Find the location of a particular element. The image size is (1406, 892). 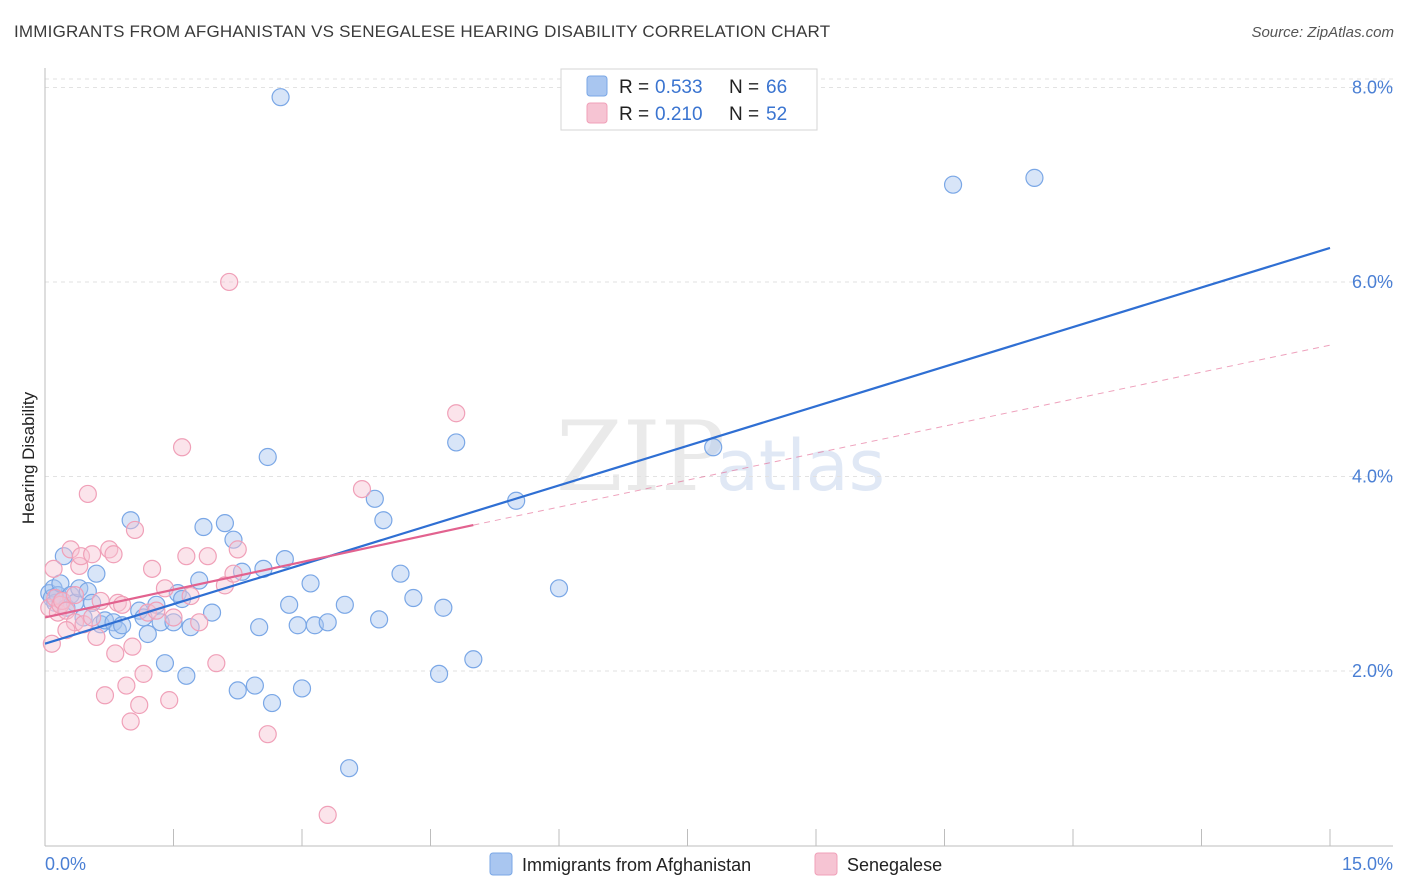

legend-n-label-1: N = is located at coordinates (744, 87).